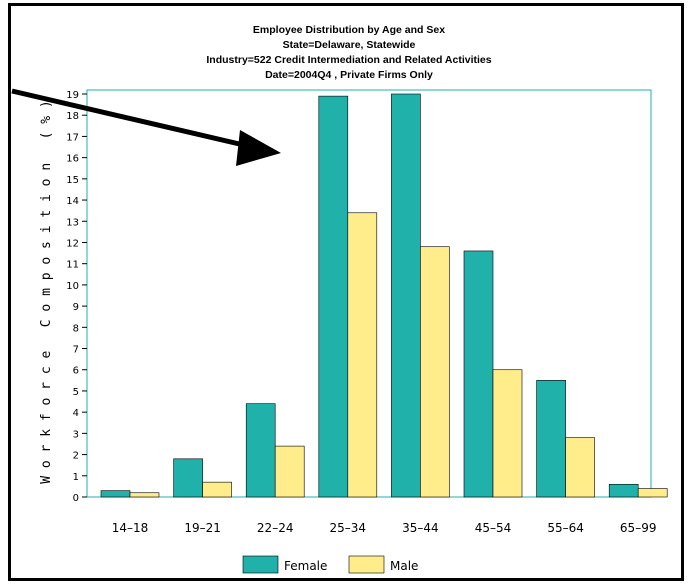 This screenshot has height=584, width=691. Describe the element at coordinates (72, 201) in the screenshot. I see `y-tick-label: 14` at that location.